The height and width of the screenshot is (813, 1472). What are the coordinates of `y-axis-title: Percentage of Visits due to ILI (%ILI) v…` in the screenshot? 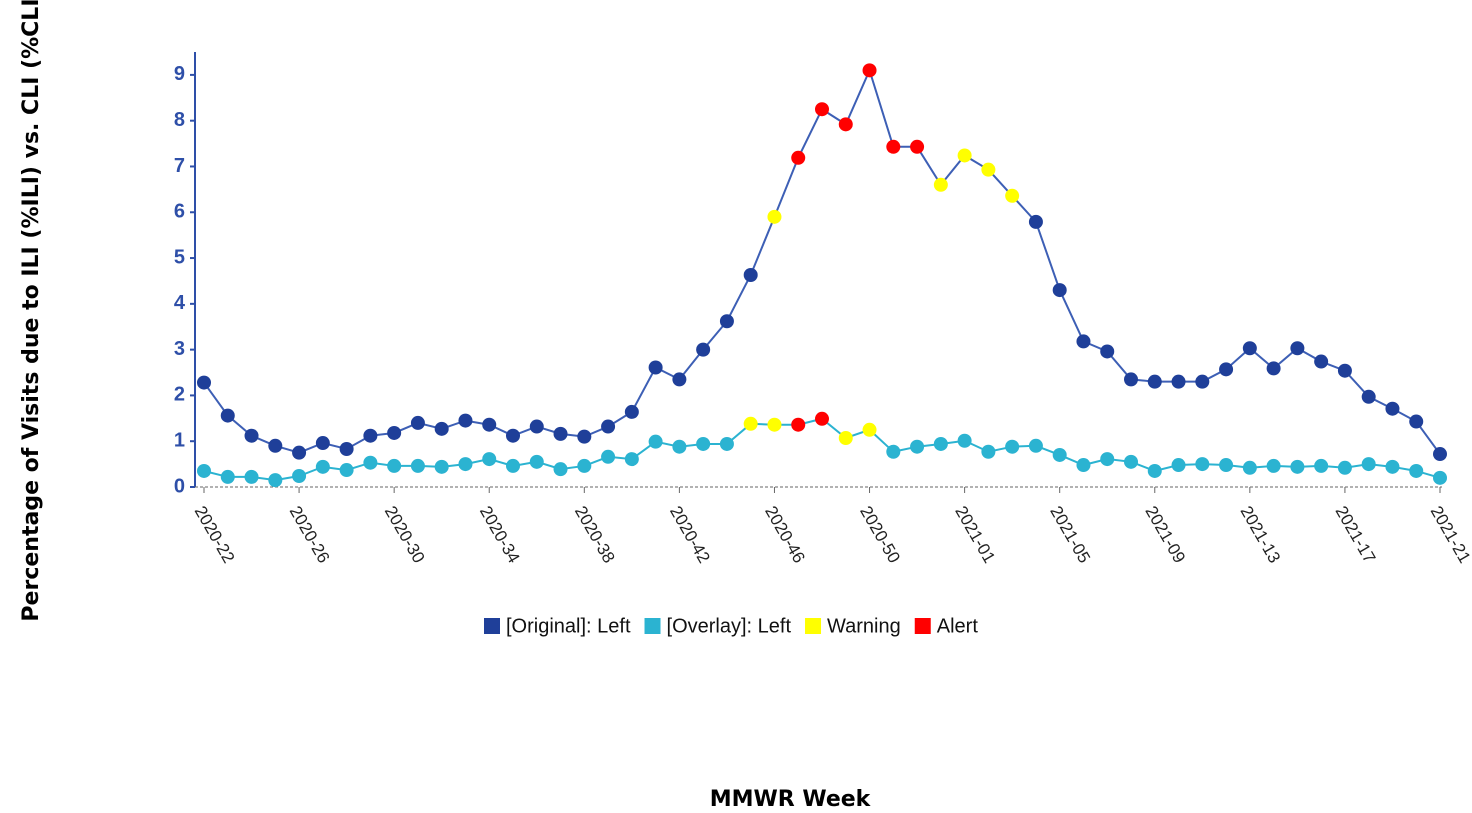 It's located at (31, 311).